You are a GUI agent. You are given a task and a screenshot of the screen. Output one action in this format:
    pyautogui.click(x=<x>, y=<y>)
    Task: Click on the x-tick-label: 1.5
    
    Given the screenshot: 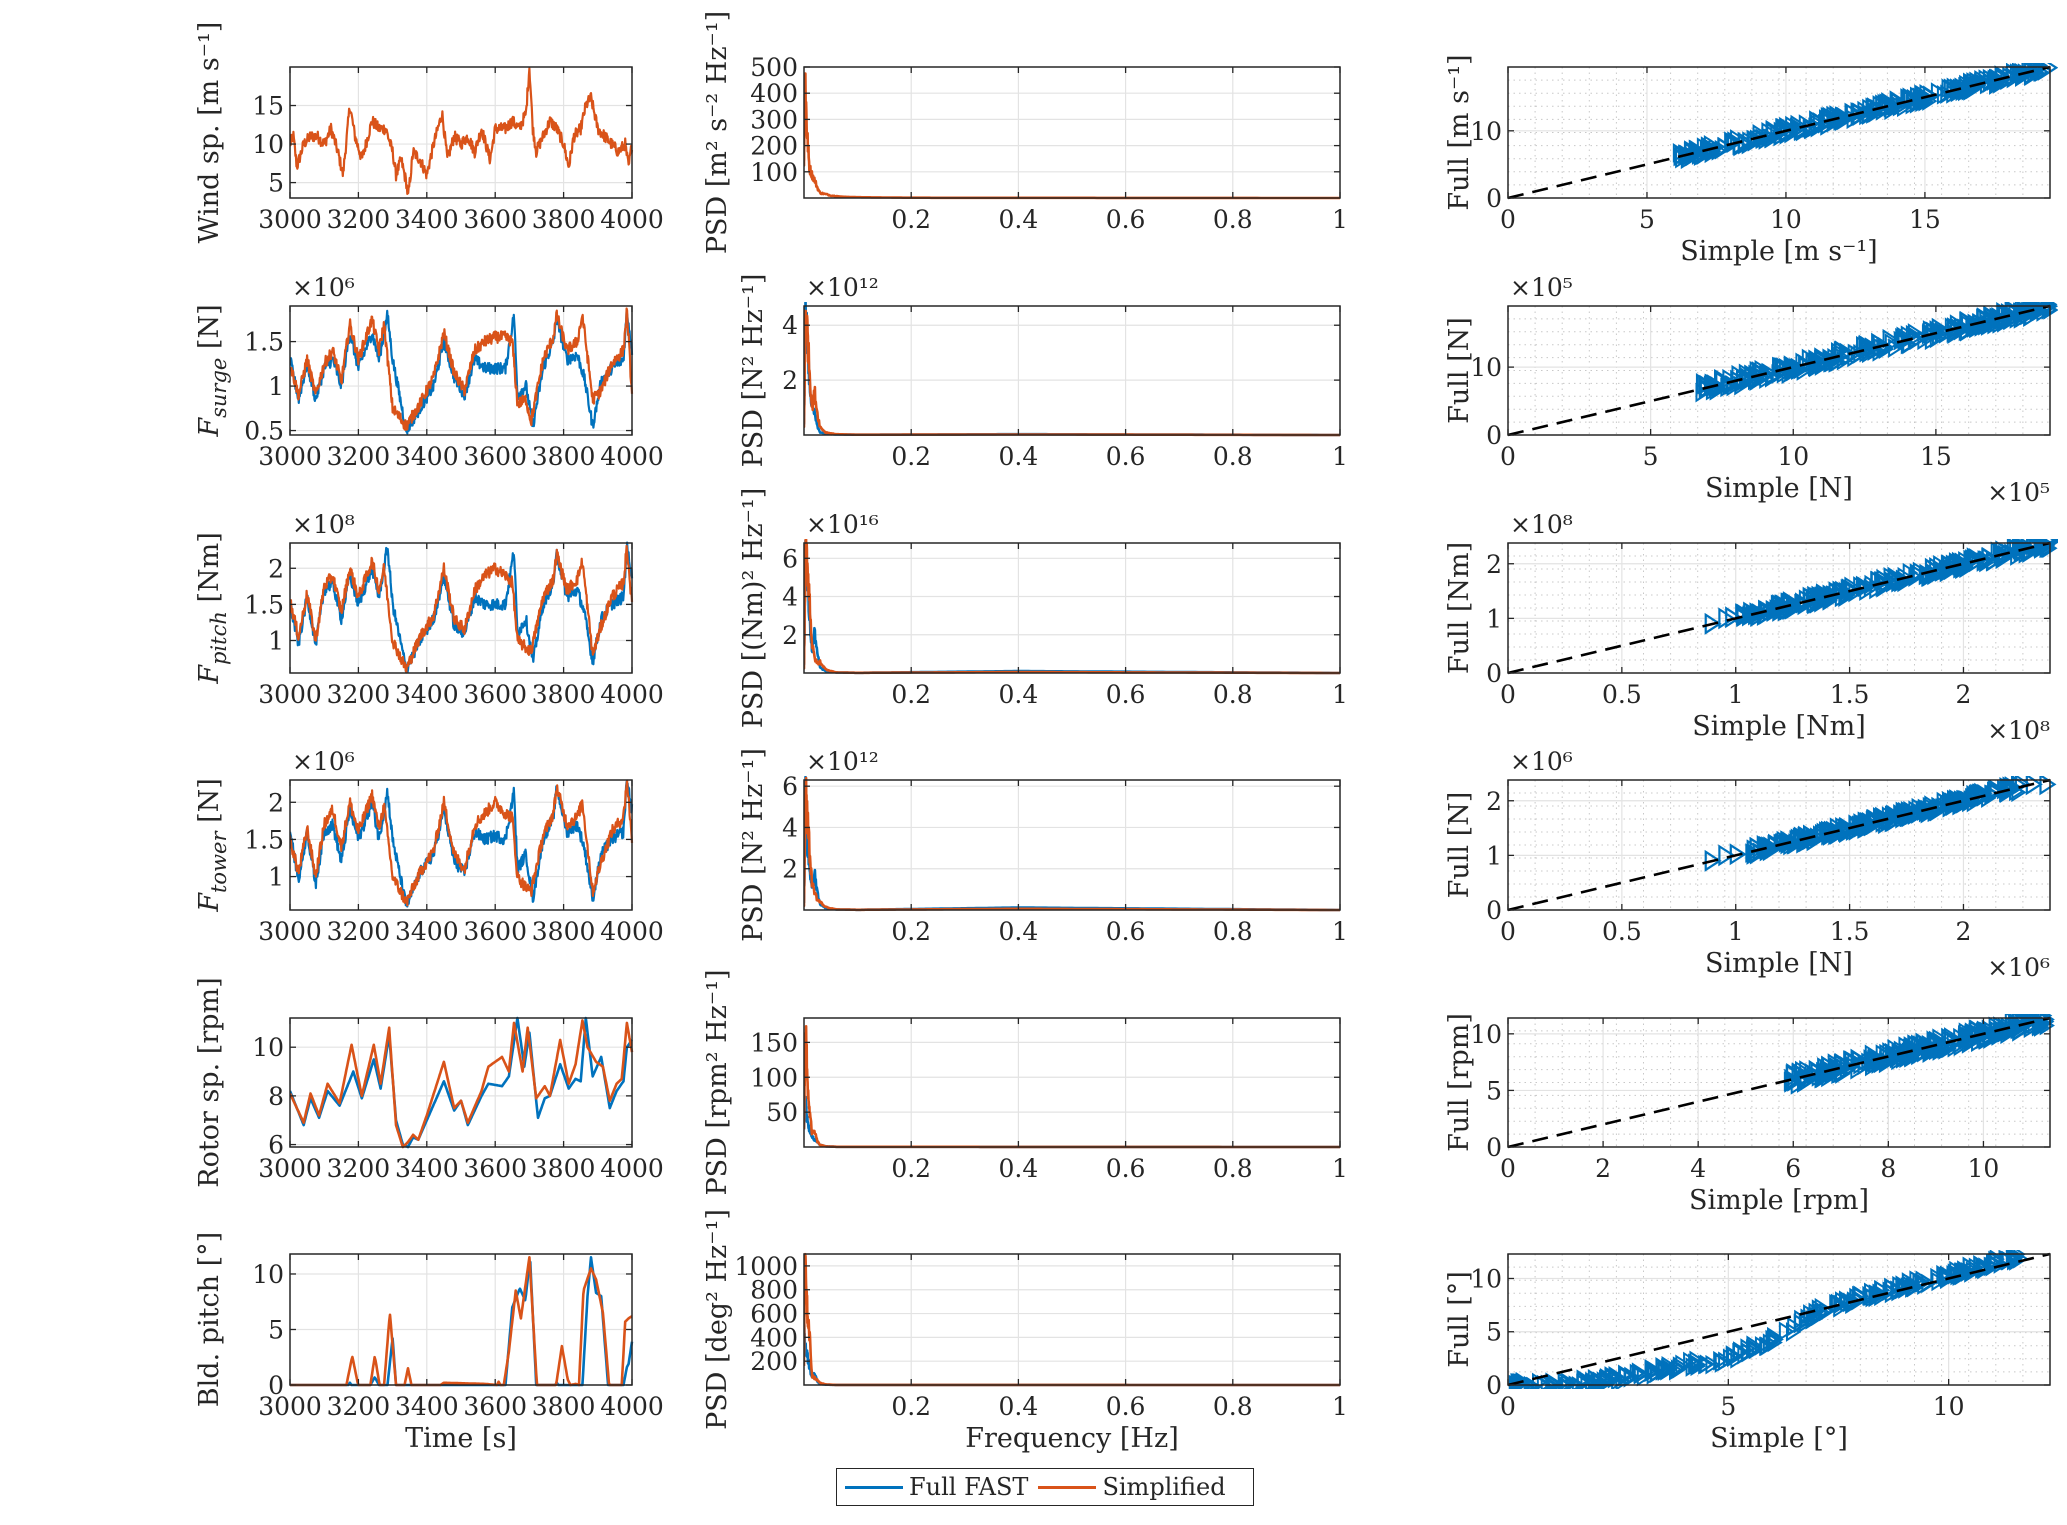 What is the action you would take?
    pyautogui.click(x=1850, y=694)
    